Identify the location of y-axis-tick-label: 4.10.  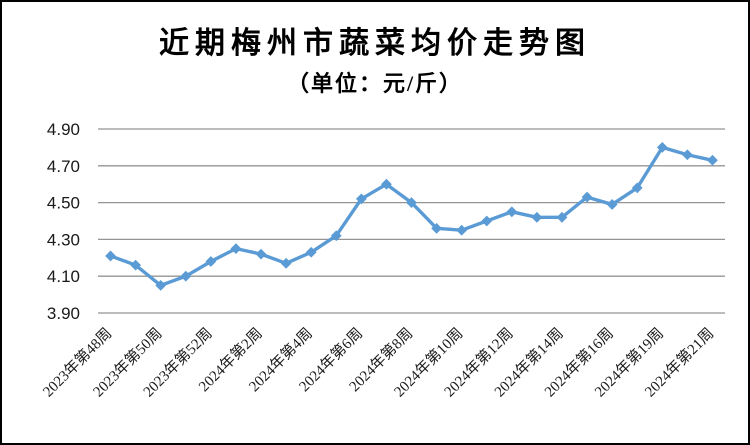
(63, 276).